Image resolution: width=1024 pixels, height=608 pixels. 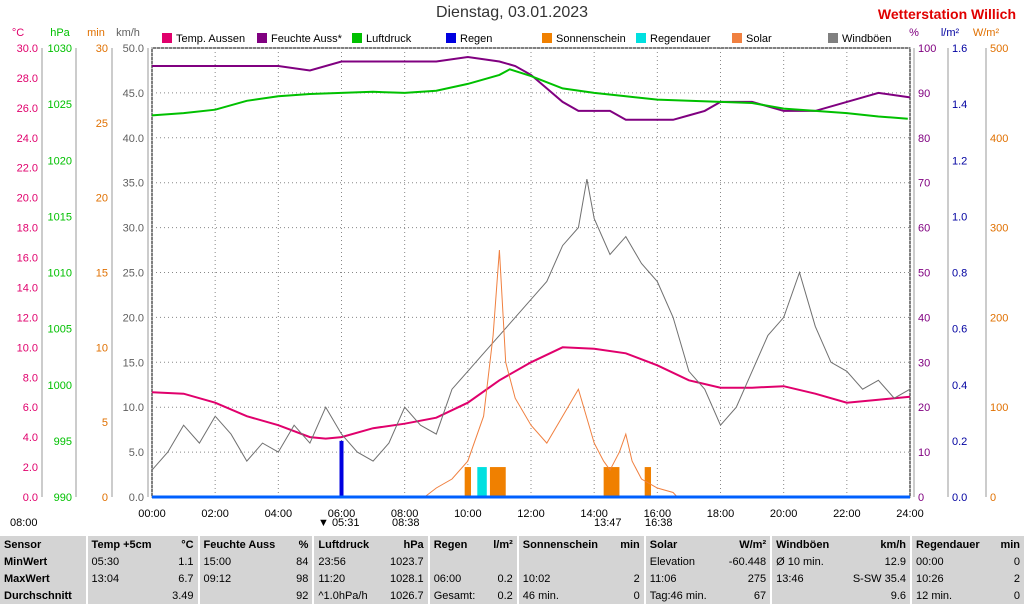 What do you see at coordinates (924, 318) in the screenshot?
I see `y-tick-label-humidity_pct: 40` at bounding box center [924, 318].